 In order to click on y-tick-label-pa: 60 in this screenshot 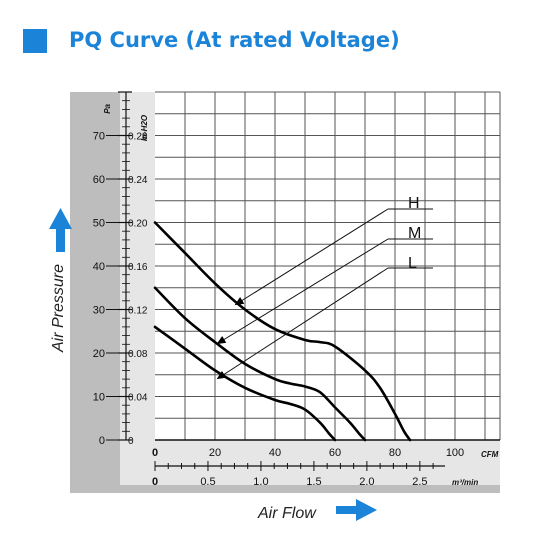, I will do `click(99, 180)`.